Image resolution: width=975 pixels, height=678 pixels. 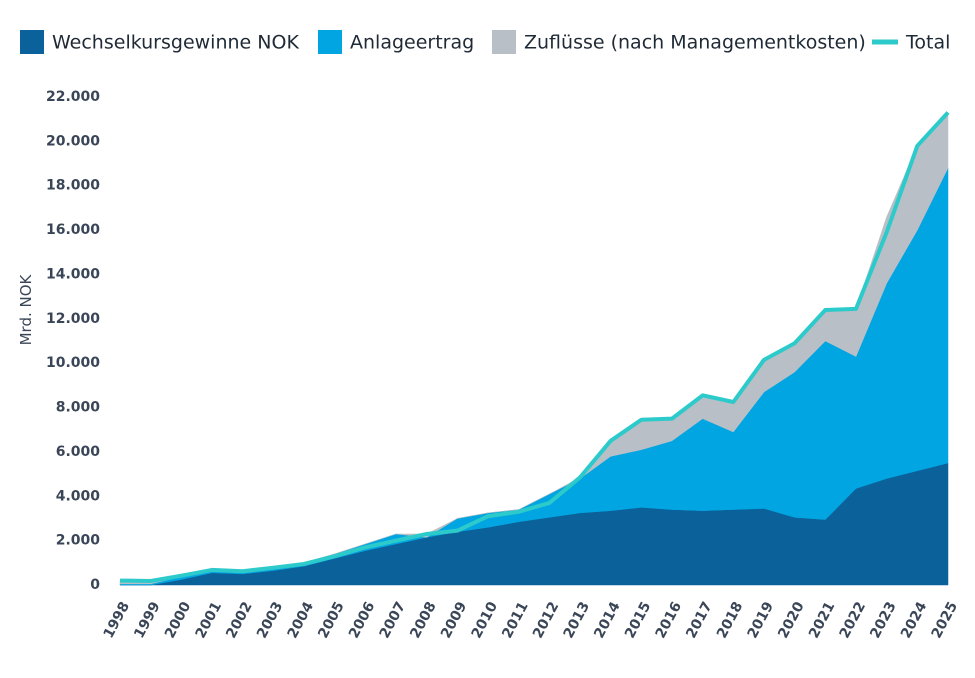 I want to click on x-tick-label: 2014, so click(x=607, y=620).